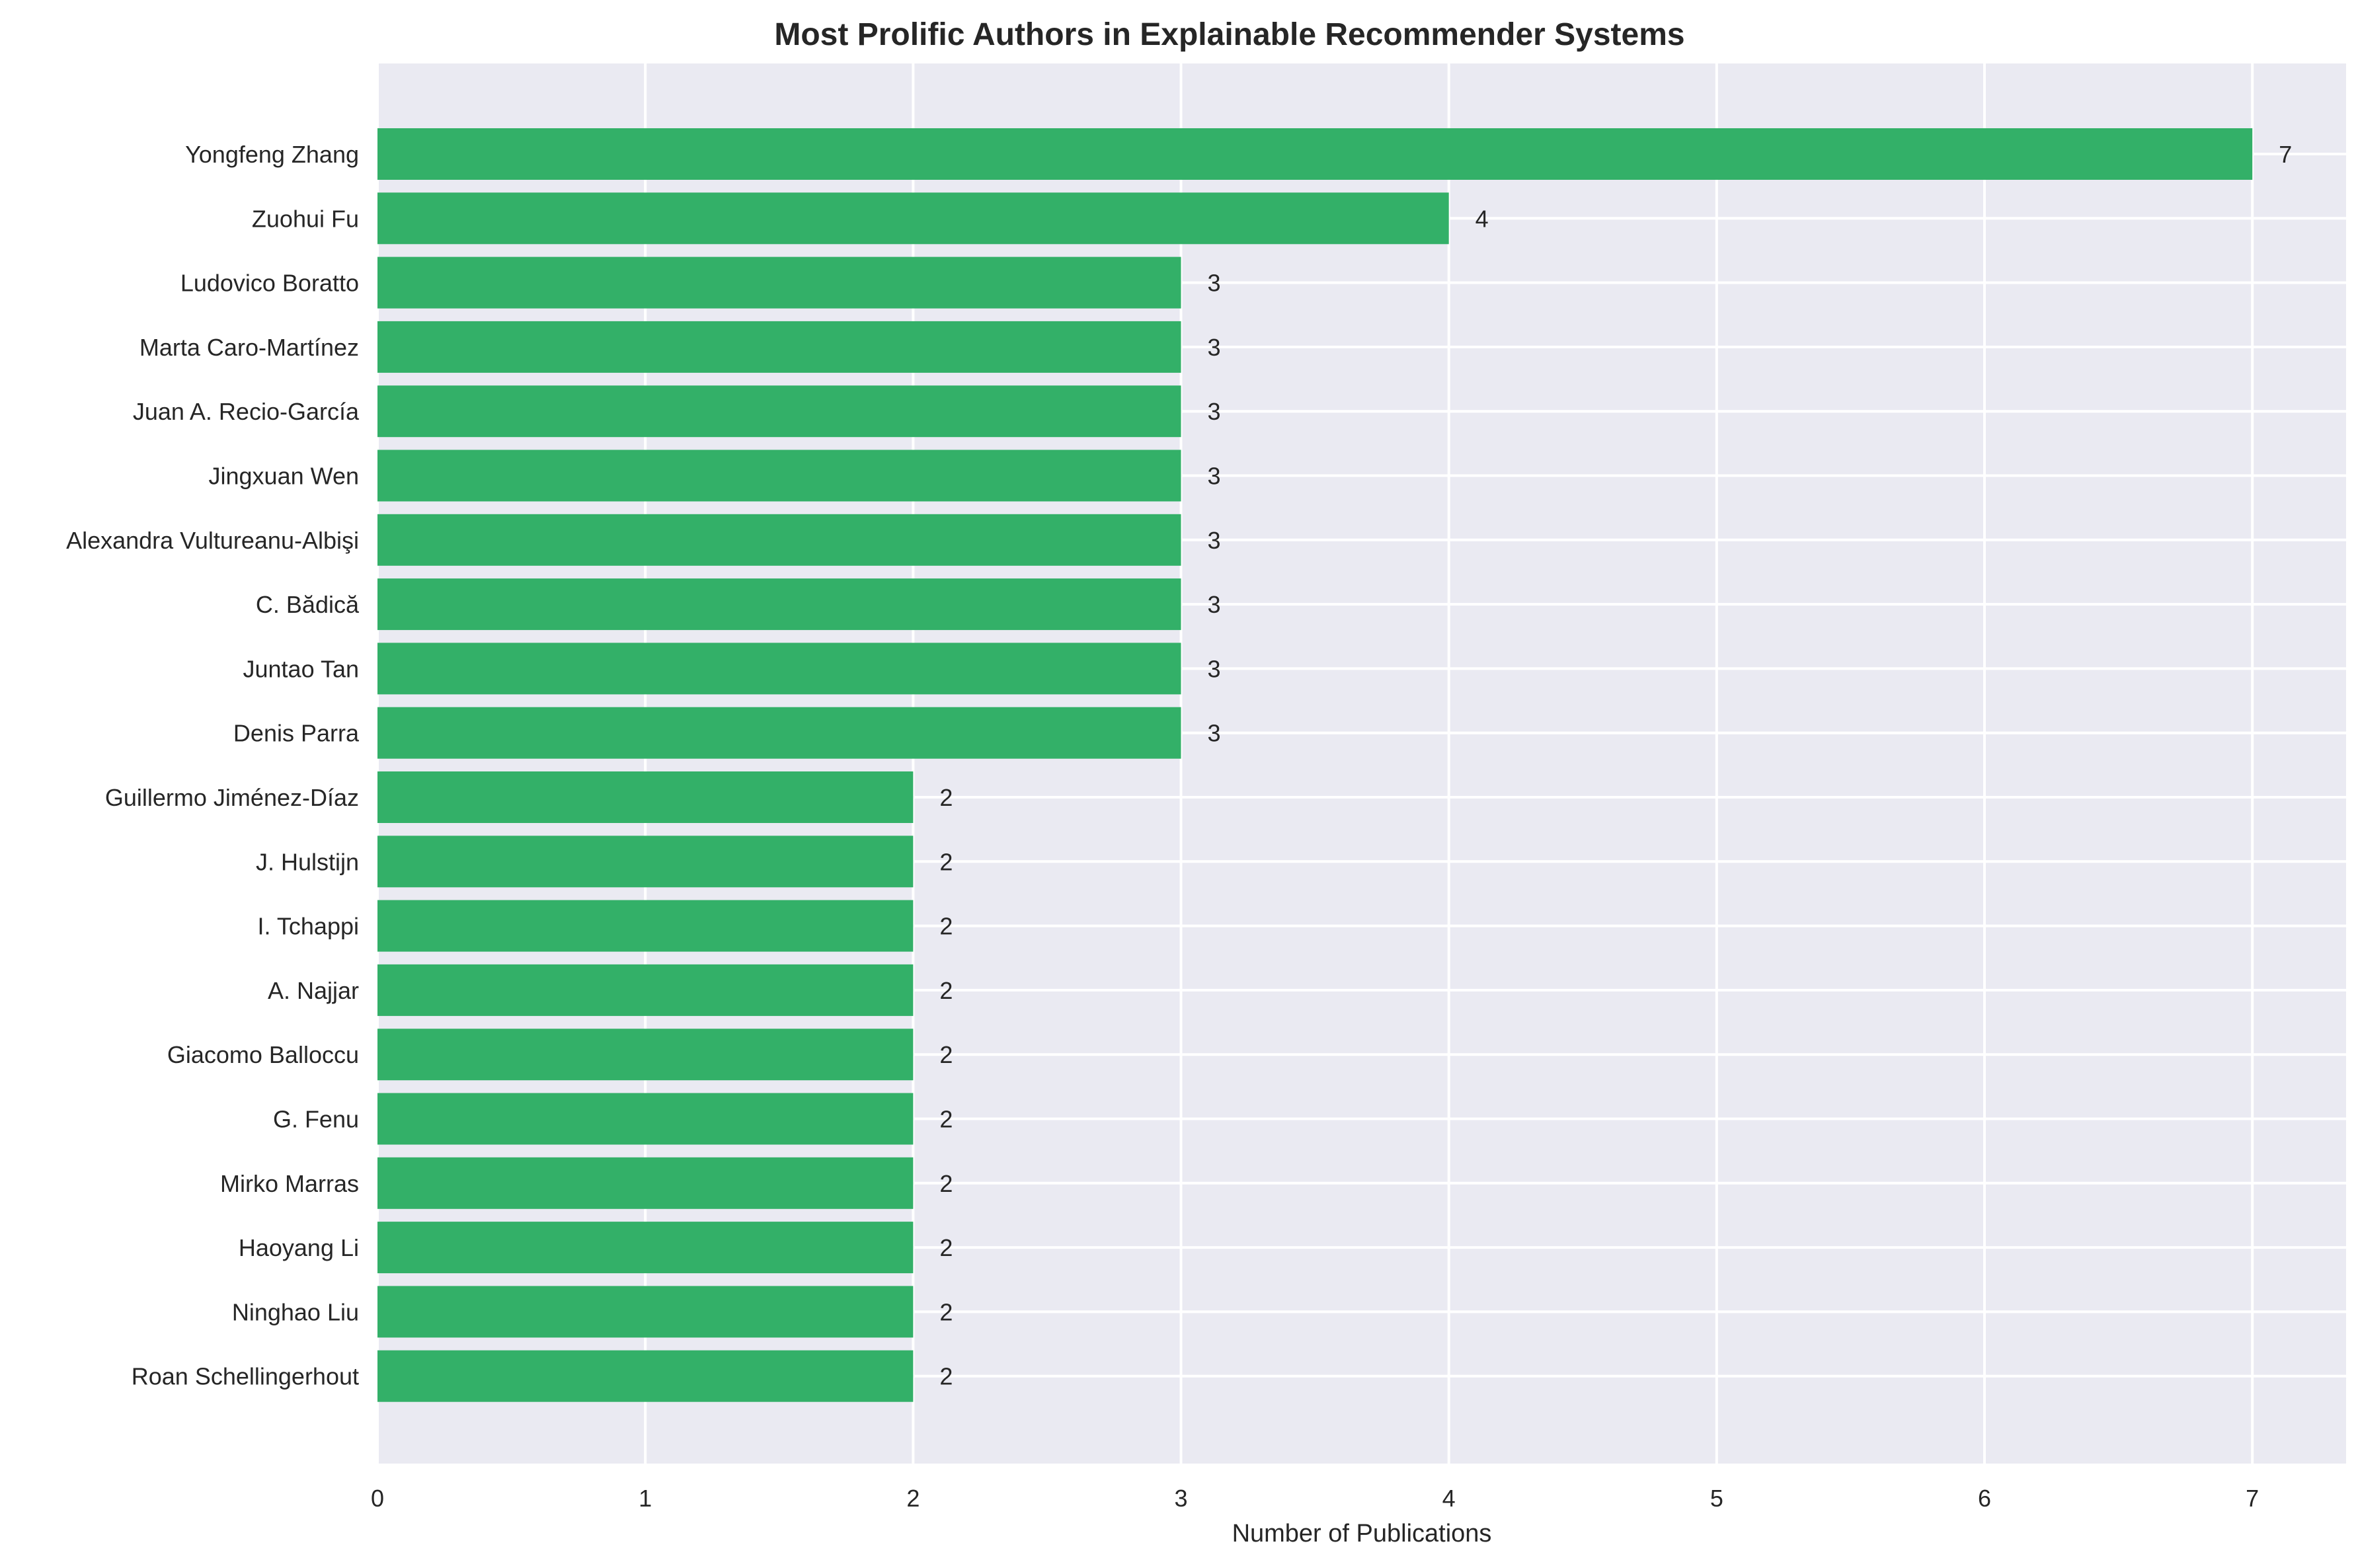  Describe the element at coordinates (263, 1054) in the screenshot. I see `y-tick-label: Giacomo Balloccu` at that location.